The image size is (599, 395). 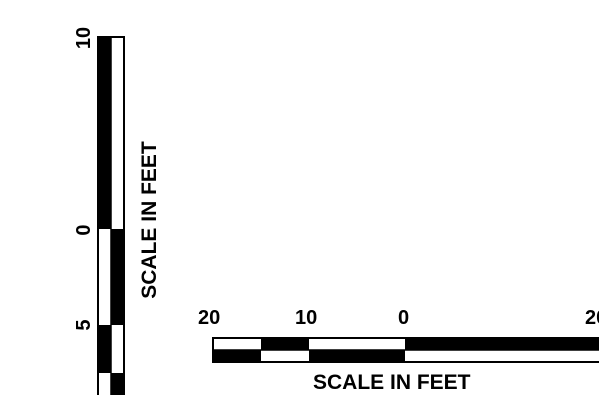 What do you see at coordinates (84, 325) in the screenshot?
I see `vertical-tick-label-5: 5` at bounding box center [84, 325].